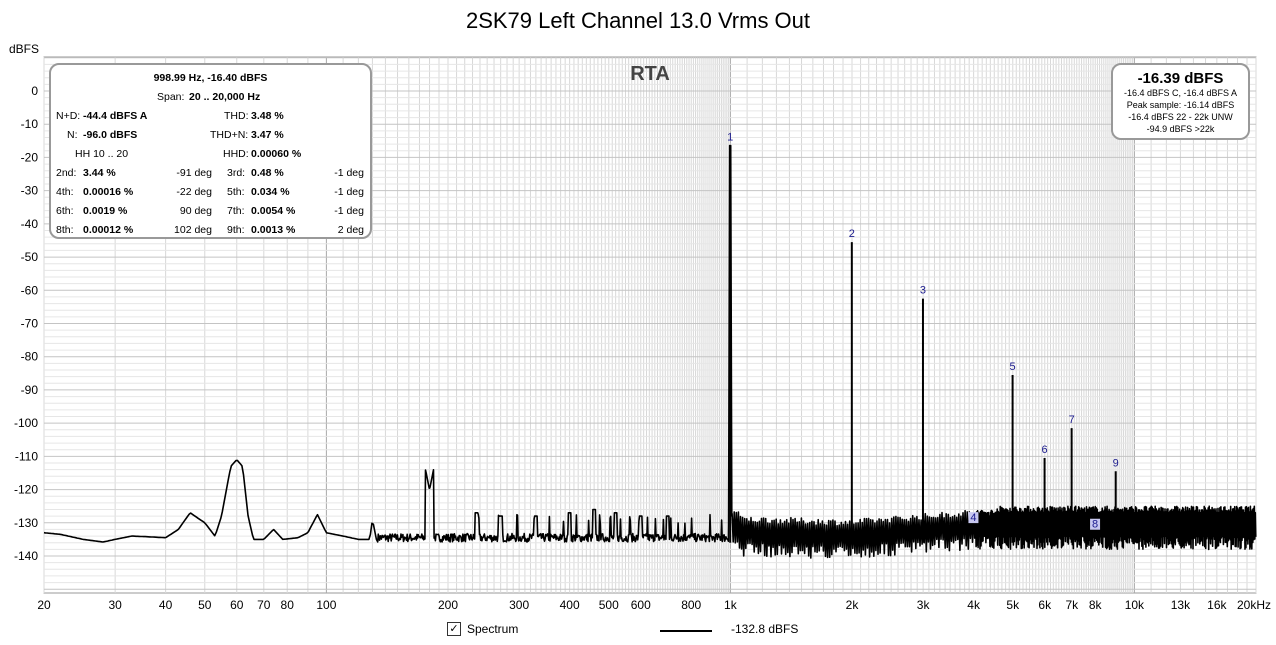  What do you see at coordinates (267, 173) in the screenshot?
I see `harmonic-value: 0.48 %` at bounding box center [267, 173].